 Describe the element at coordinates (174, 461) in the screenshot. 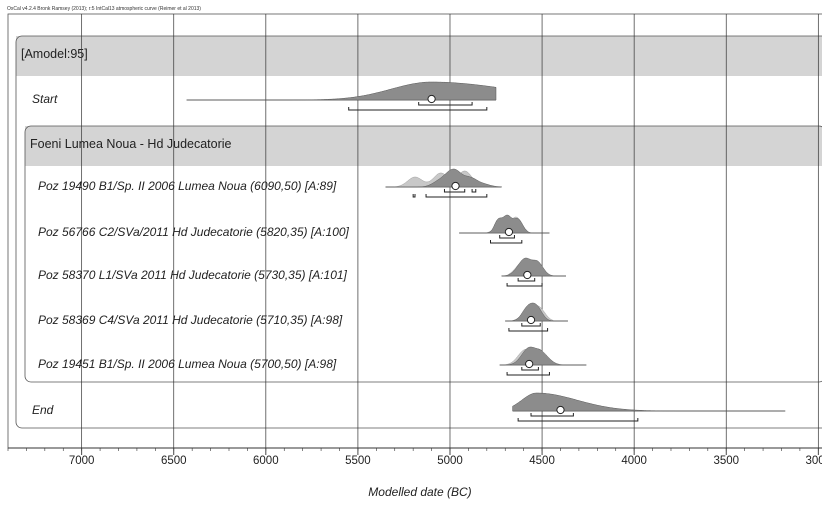

I see `tick-label: 6500` at that location.